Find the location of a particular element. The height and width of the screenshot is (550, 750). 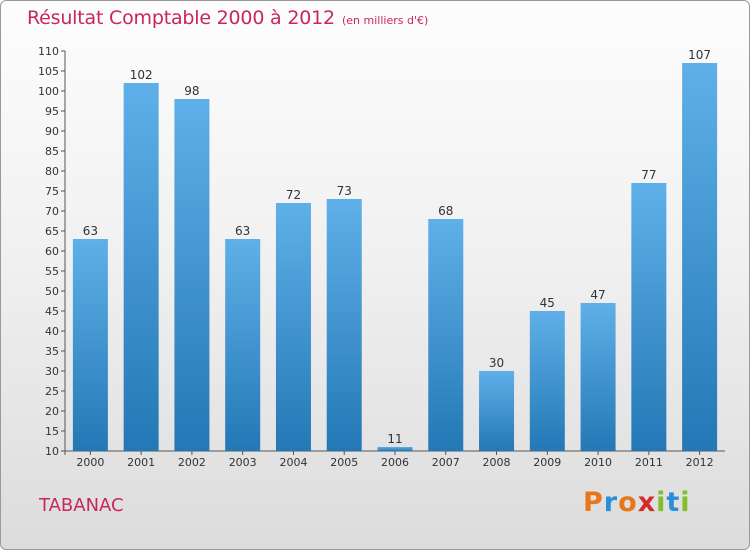

y-tick-label: 110 is located at coordinates (48, 51).